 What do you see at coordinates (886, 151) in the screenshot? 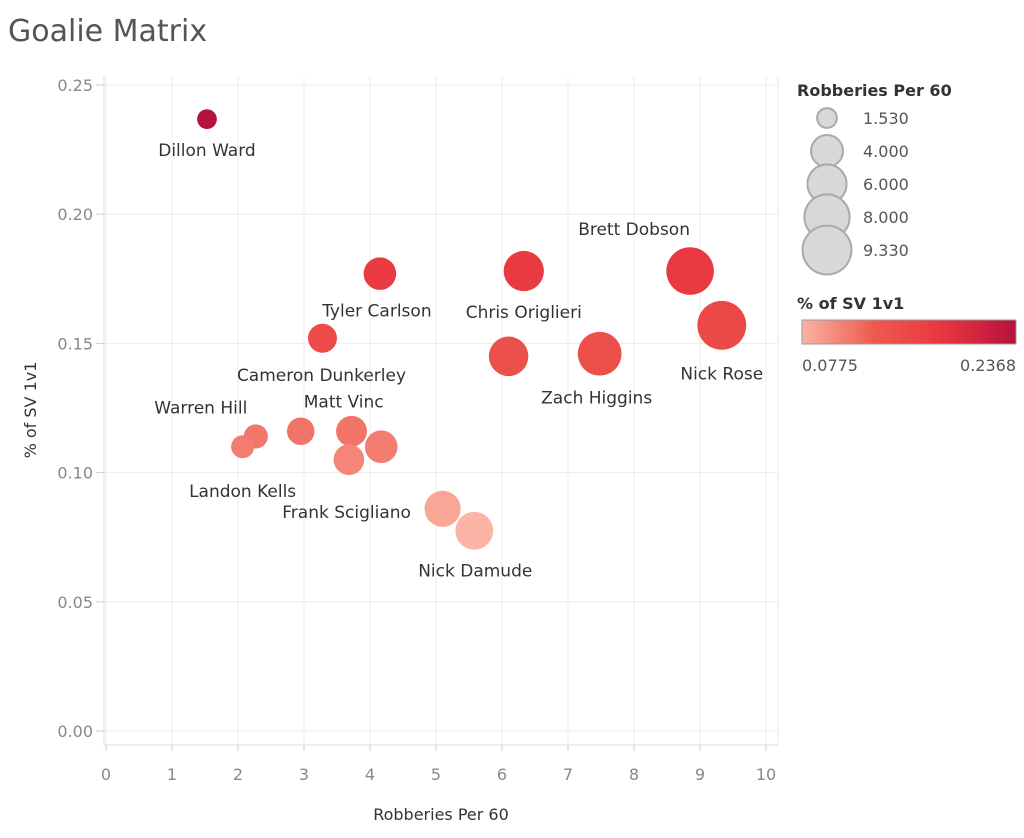
I see `size-legend-label: 4.000` at bounding box center [886, 151].